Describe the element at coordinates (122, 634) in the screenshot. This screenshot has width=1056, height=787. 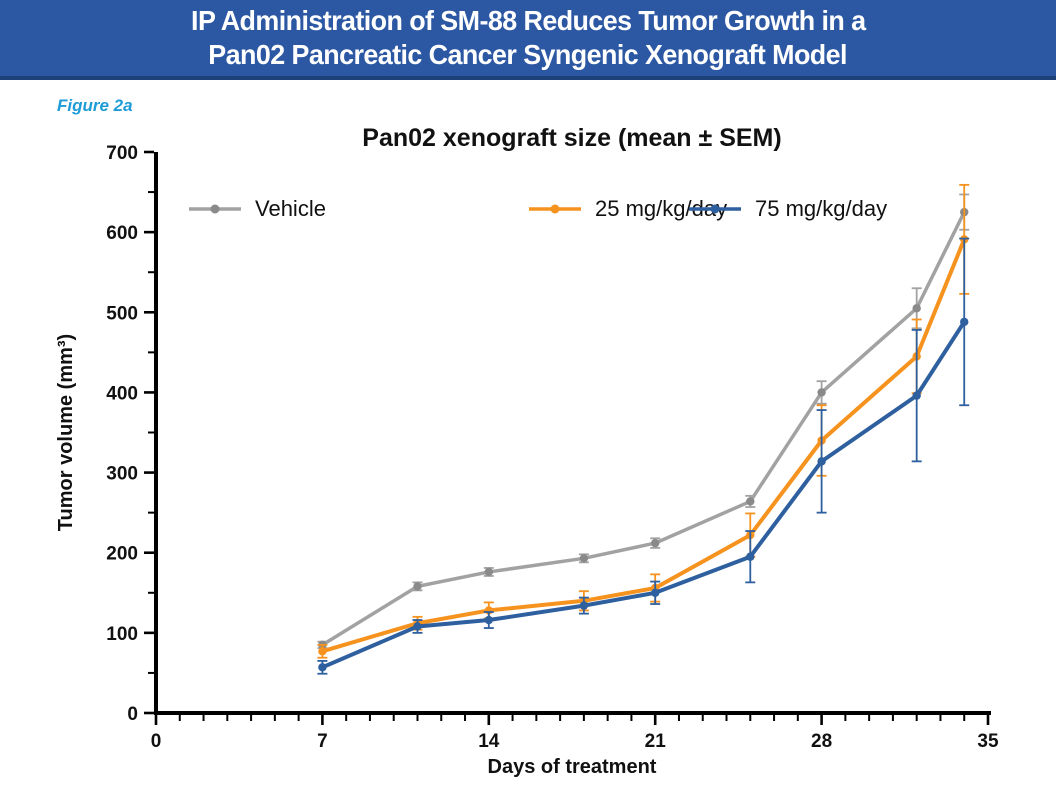
I see `y-tick-label: 100` at that location.